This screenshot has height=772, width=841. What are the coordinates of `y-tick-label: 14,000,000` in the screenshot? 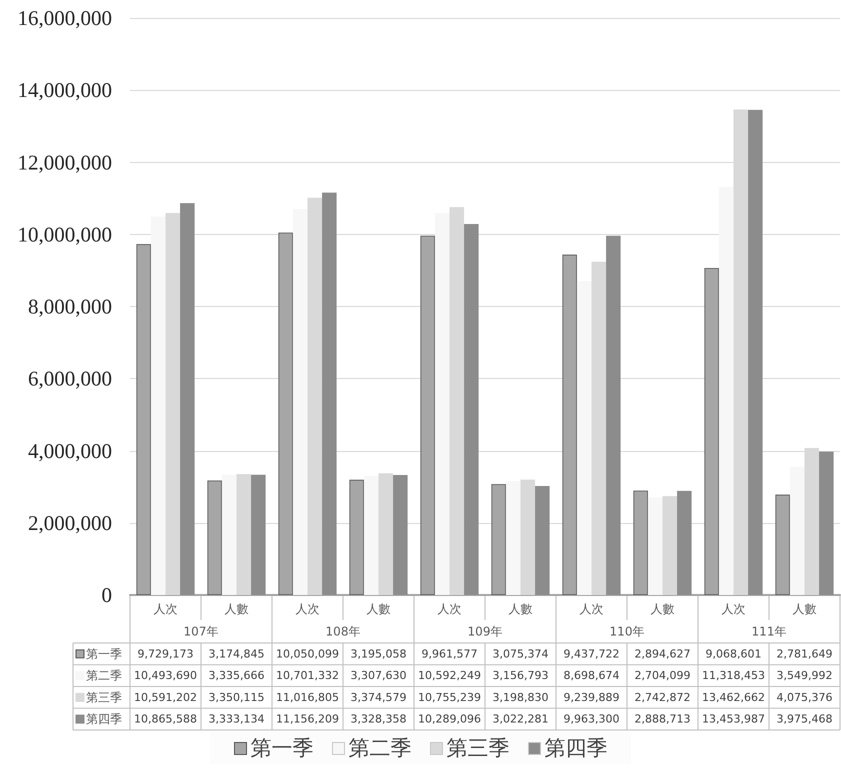 It's located at (65, 90).